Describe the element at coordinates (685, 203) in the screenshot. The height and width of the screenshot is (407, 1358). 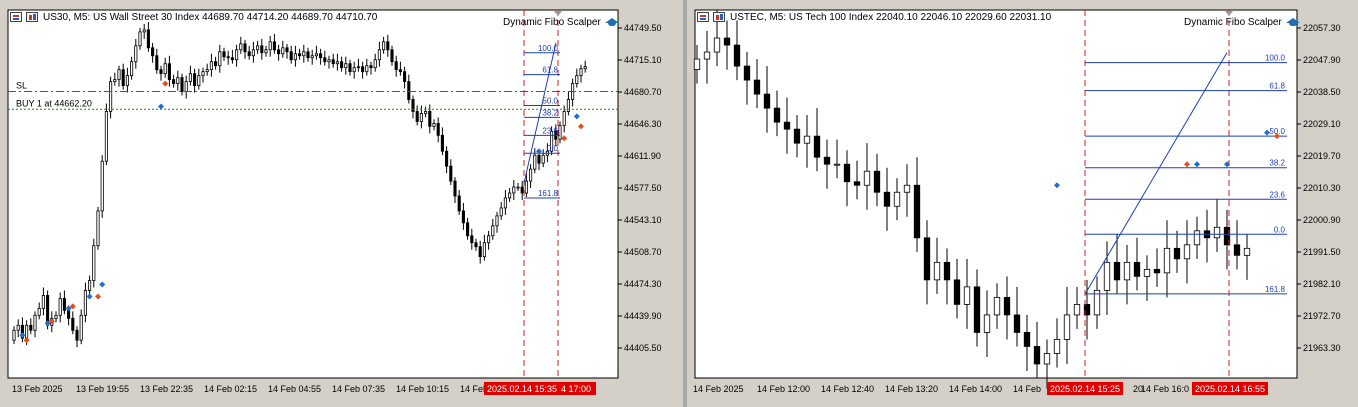
I see `window-divider` at that location.